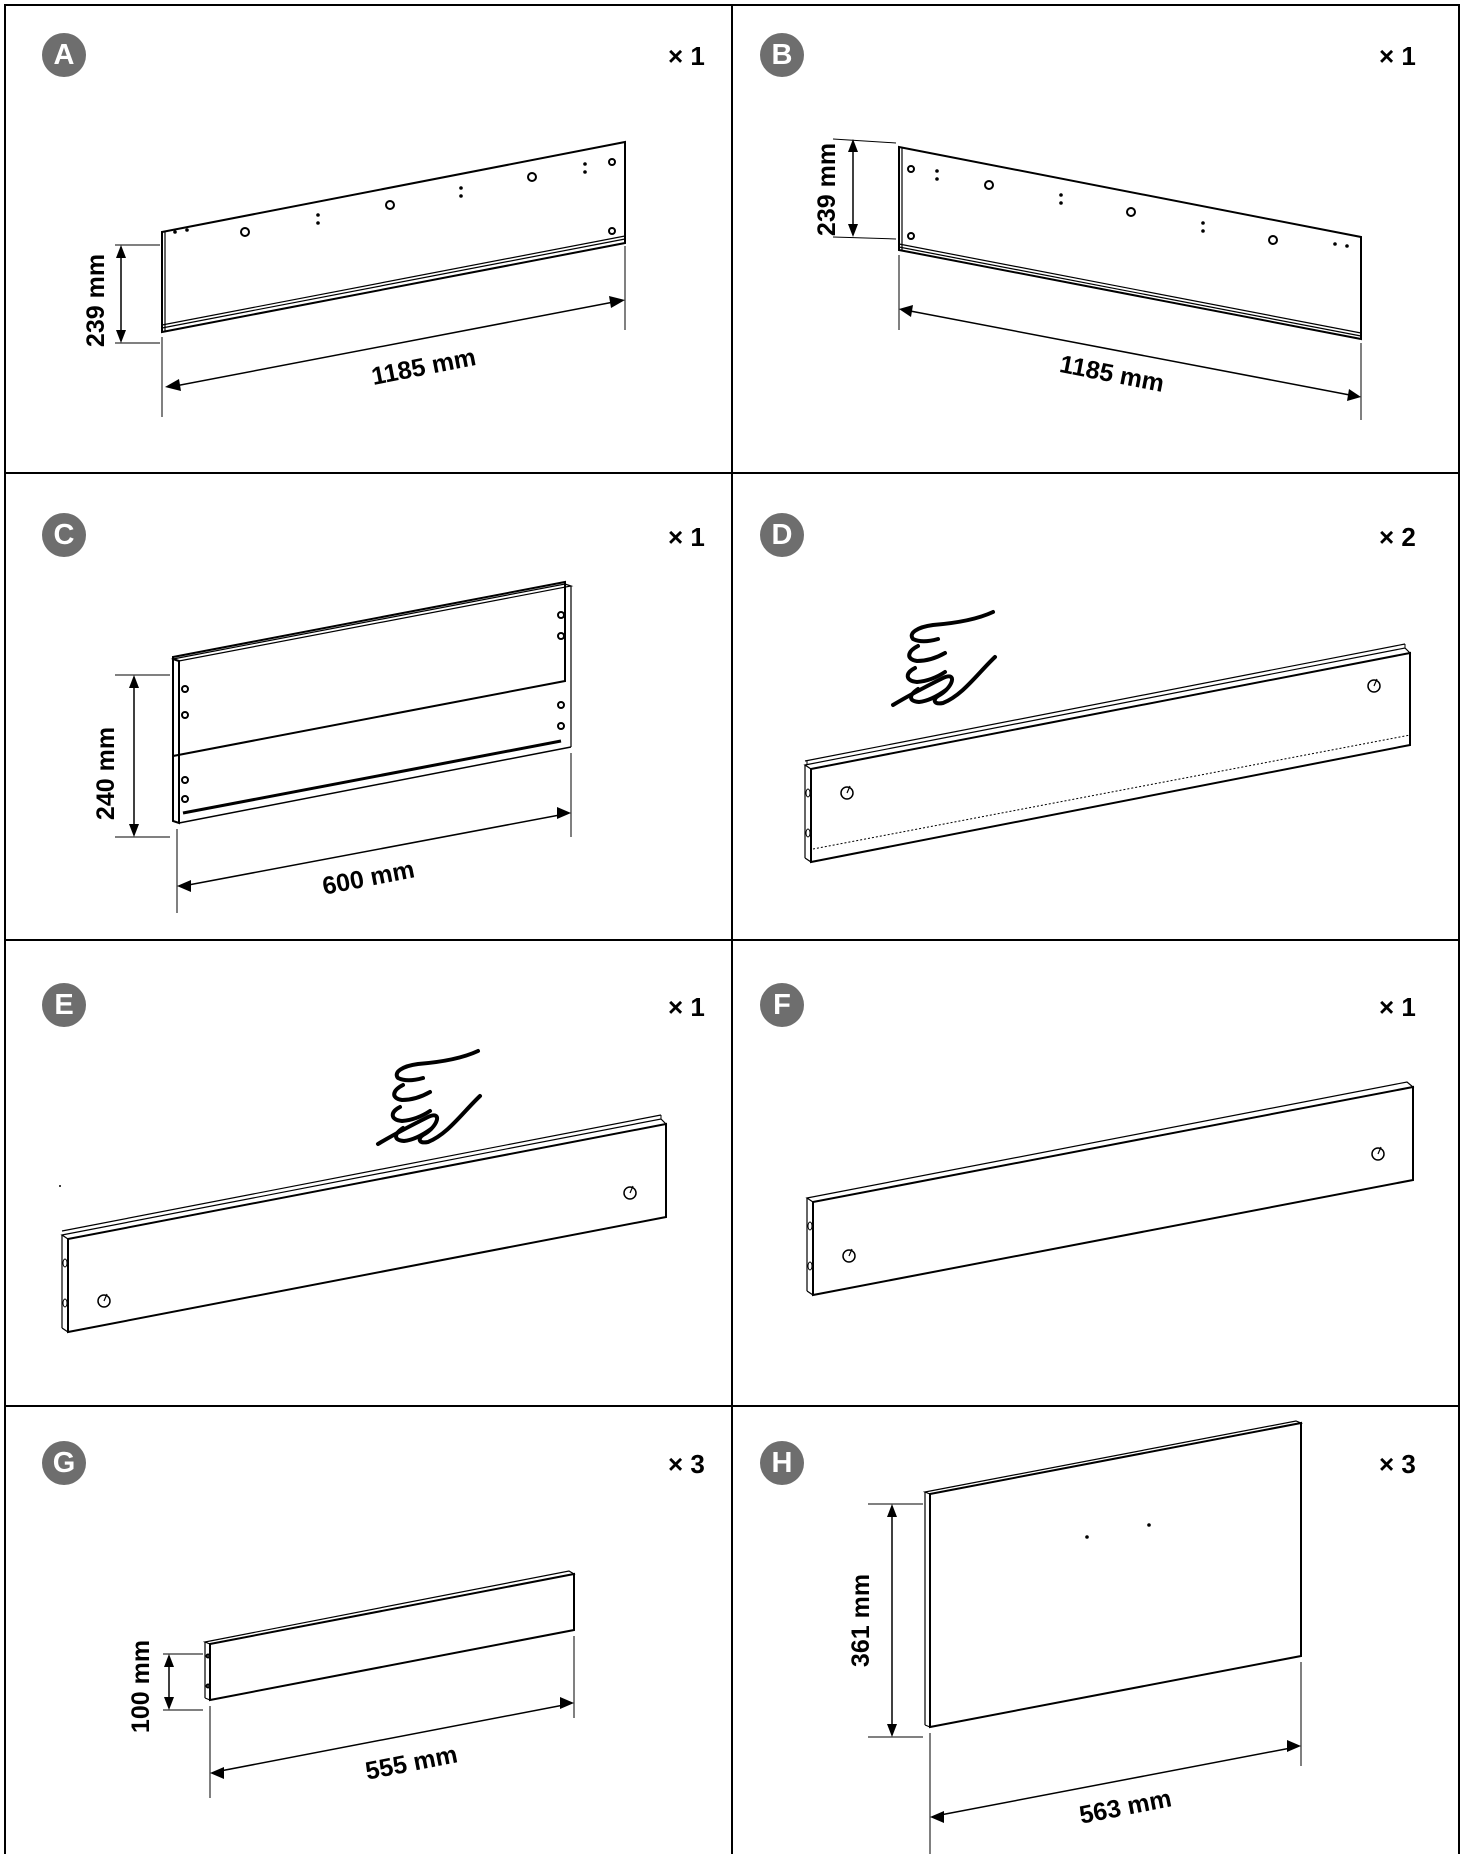 The image size is (1464, 1854). Describe the element at coordinates (732, 1406) in the screenshot. I see `grid-divider-row3` at that location.